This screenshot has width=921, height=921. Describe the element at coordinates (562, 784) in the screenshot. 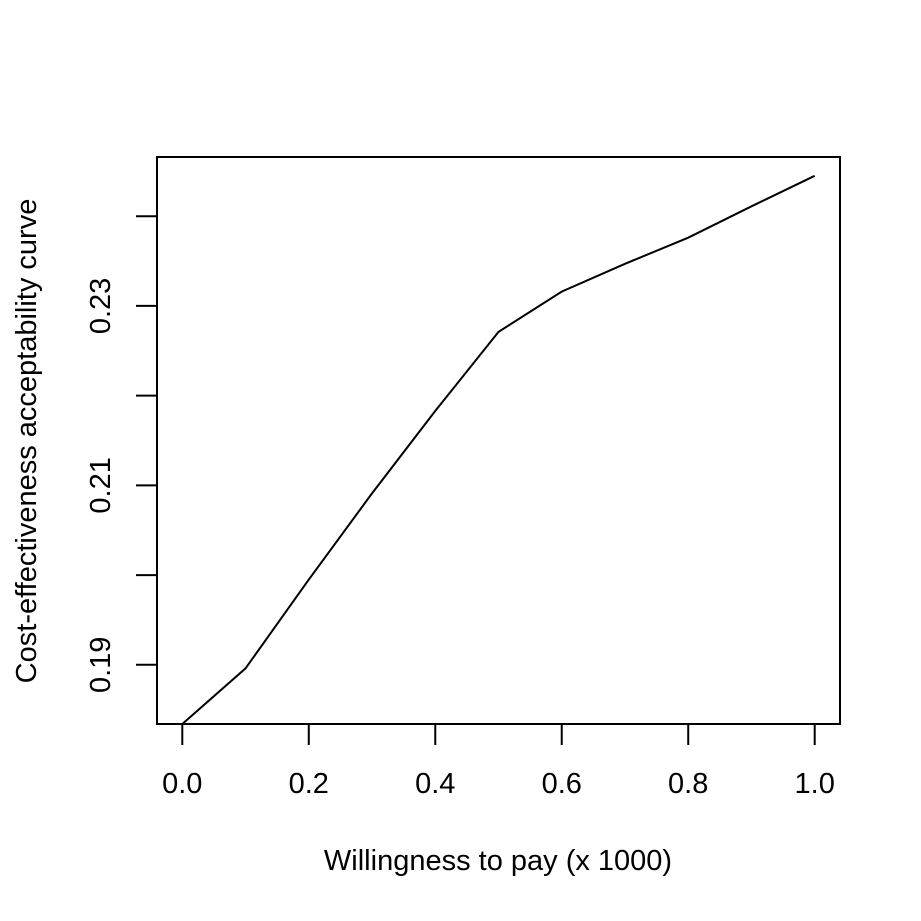

I see `x-tick-label: 0.6` at that location.